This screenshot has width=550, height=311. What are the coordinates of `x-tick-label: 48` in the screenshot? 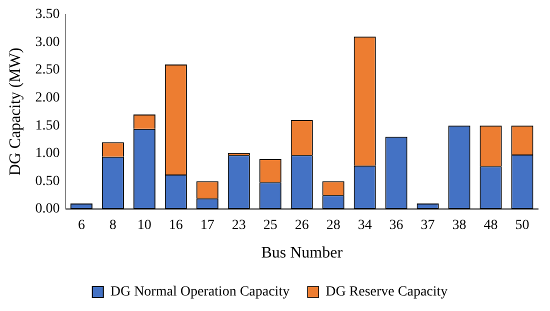 It's located at (491, 226).